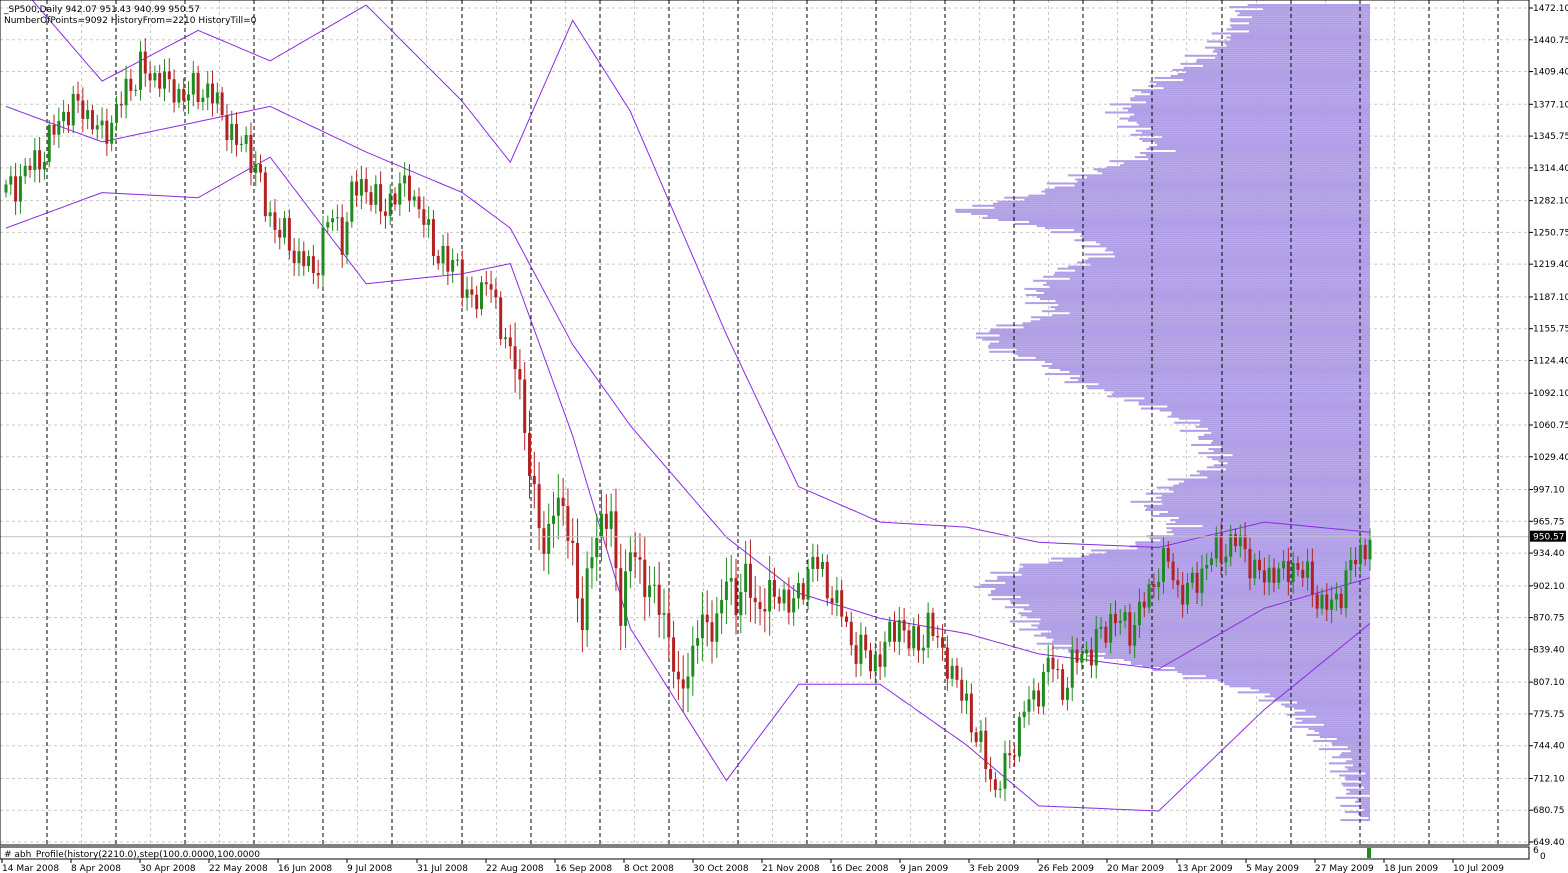 Image resolution: width=1568 pixels, height=873 pixels. I want to click on x-tick-label: 13 Apr 2009, so click(1205, 868).